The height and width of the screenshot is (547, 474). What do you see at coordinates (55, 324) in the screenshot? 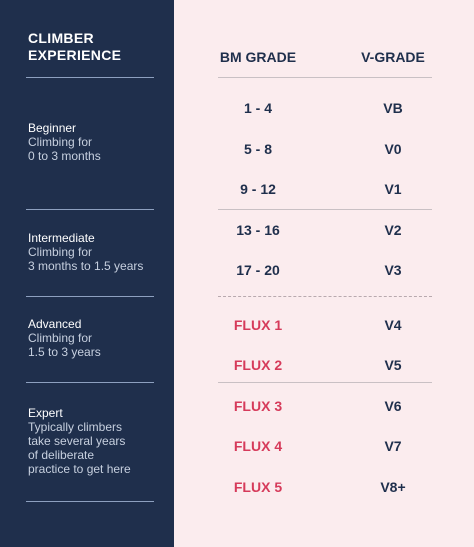
I see `tier-title: Advanced` at bounding box center [55, 324].